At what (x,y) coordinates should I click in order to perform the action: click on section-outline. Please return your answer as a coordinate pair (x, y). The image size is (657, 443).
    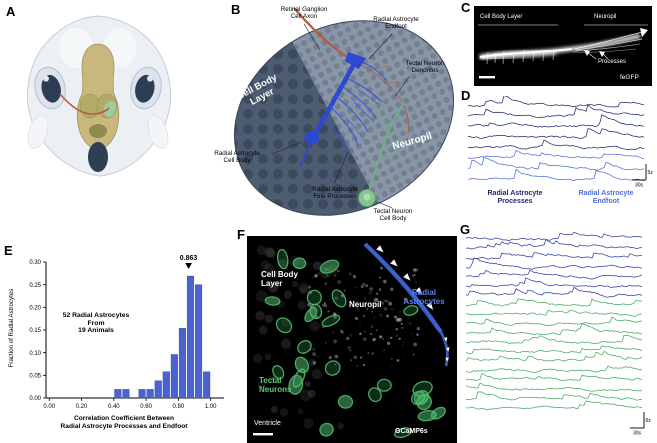
    Looking at the image, I should click on (344, 118).